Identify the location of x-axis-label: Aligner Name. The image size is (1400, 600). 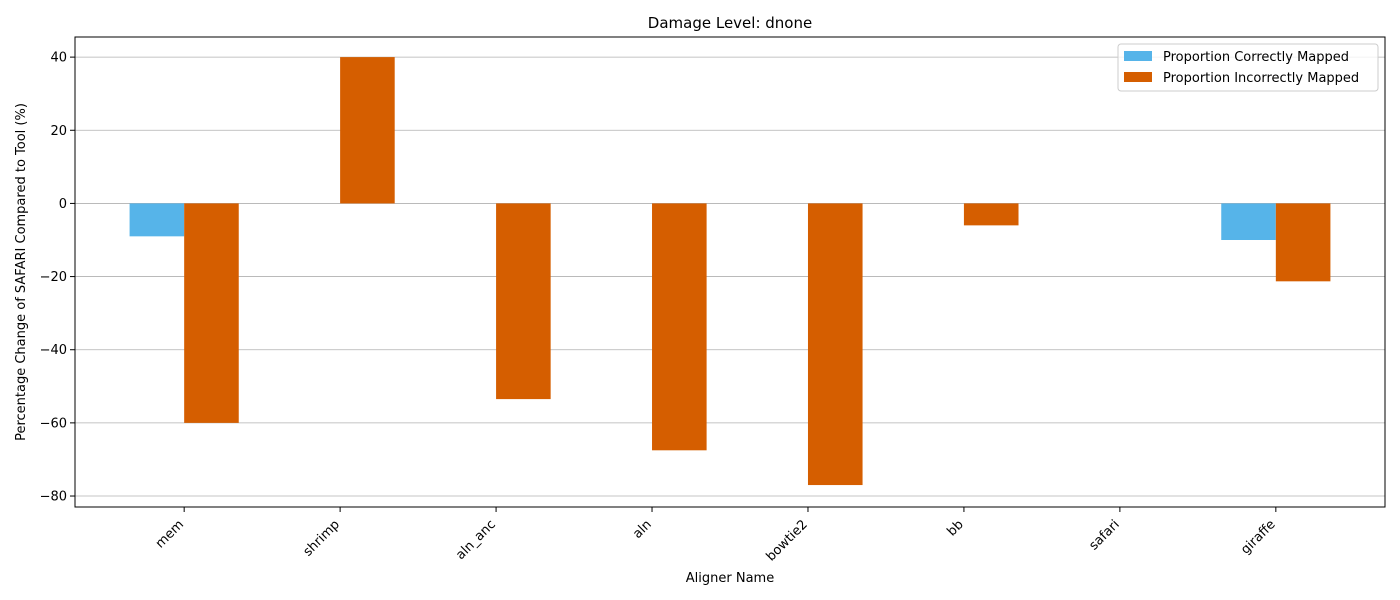
(730, 578).